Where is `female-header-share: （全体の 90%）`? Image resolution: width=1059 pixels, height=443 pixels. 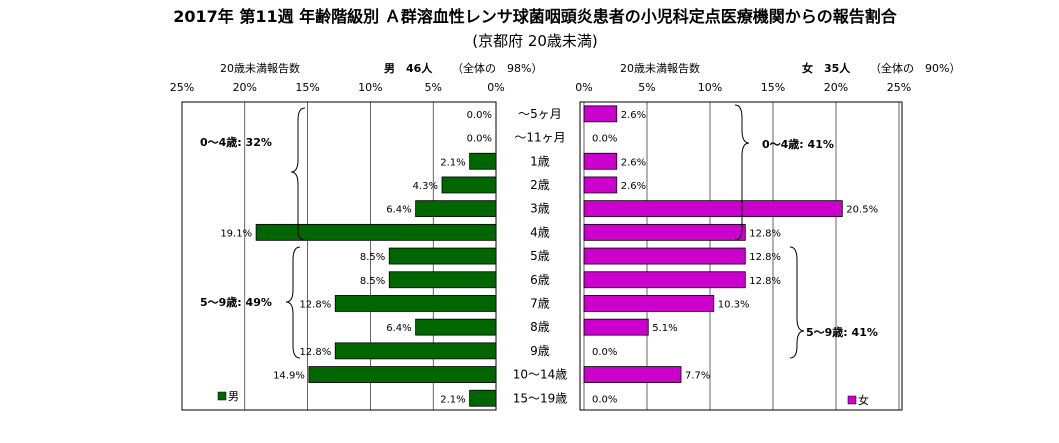 female-header-share: （全体の 90%） is located at coordinates (915, 68).